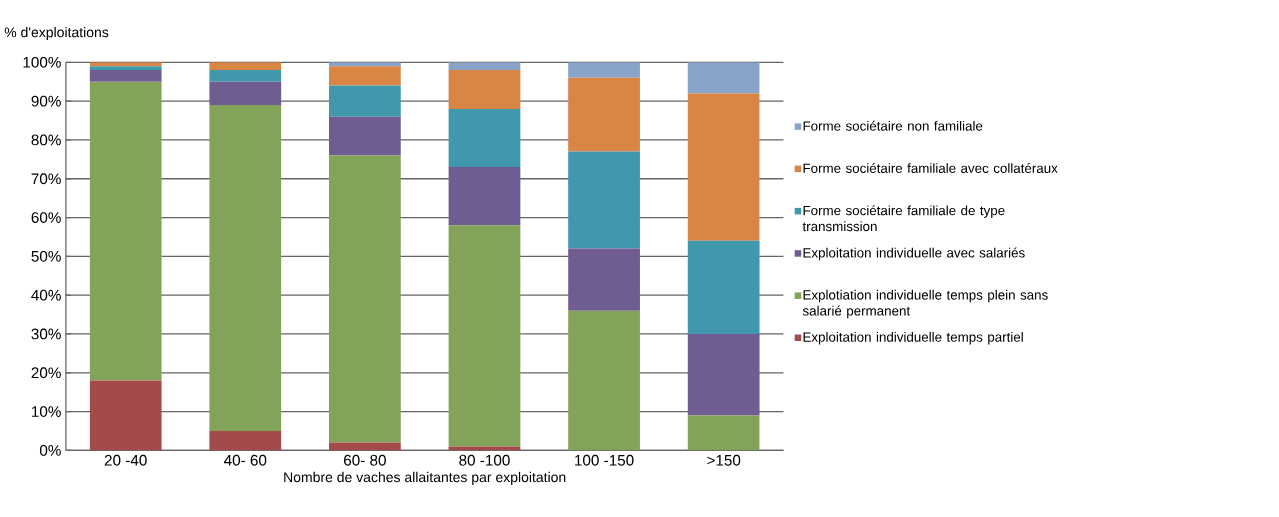 The width and height of the screenshot is (1279, 517). What do you see at coordinates (604, 460) in the screenshot?
I see `x-tick-label: 100 -150` at bounding box center [604, 460].